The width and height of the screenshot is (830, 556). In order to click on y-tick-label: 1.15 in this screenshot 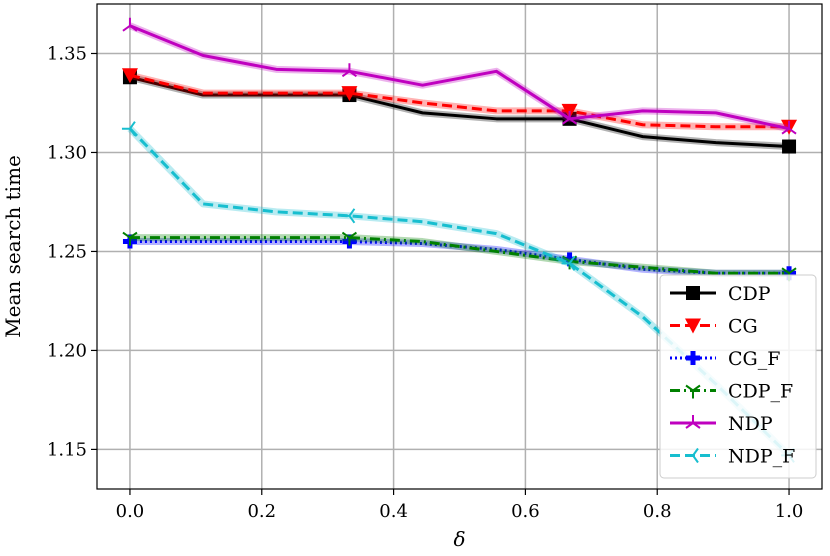, I will do `click(67, 449)`.